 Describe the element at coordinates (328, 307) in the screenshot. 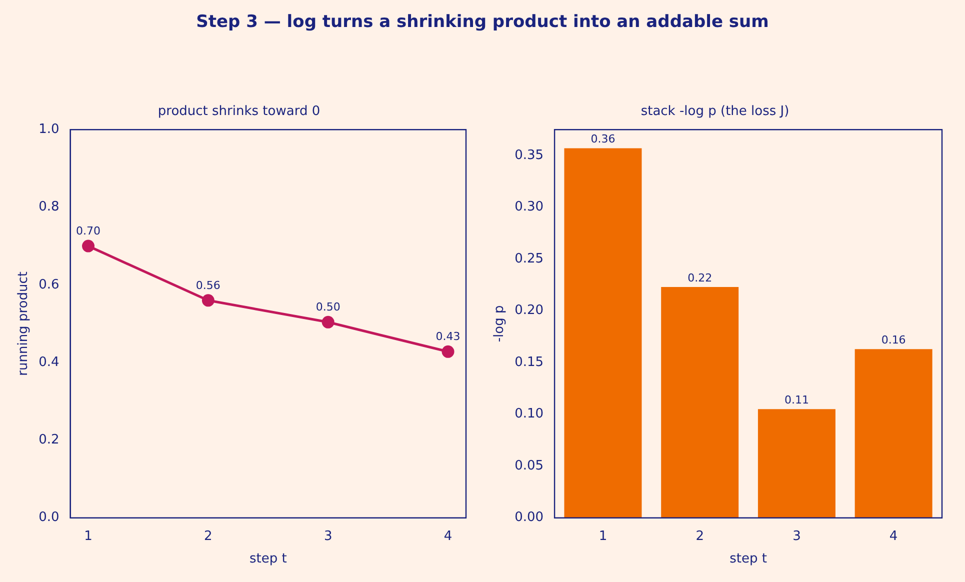

I see `data-label: 0.50` at that location.